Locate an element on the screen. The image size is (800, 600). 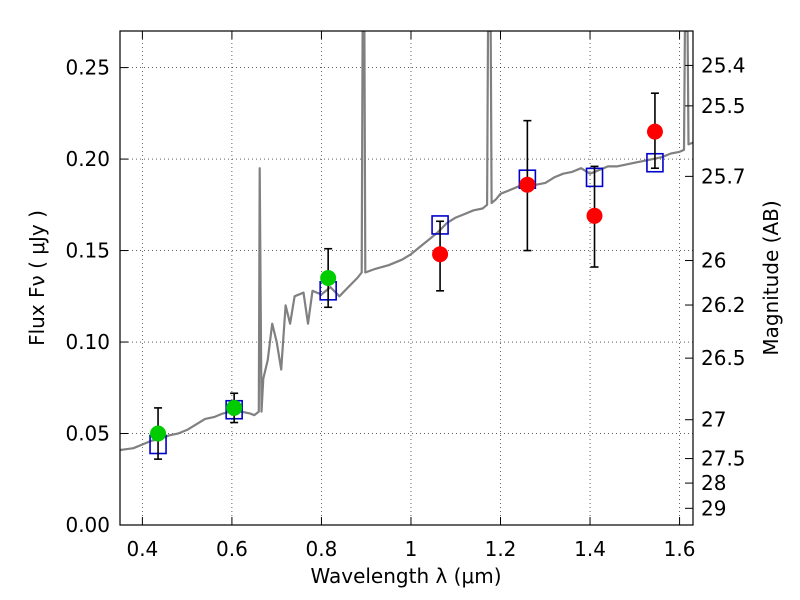
x-tick-label: 1.6 is located at coordinates (680, 549).